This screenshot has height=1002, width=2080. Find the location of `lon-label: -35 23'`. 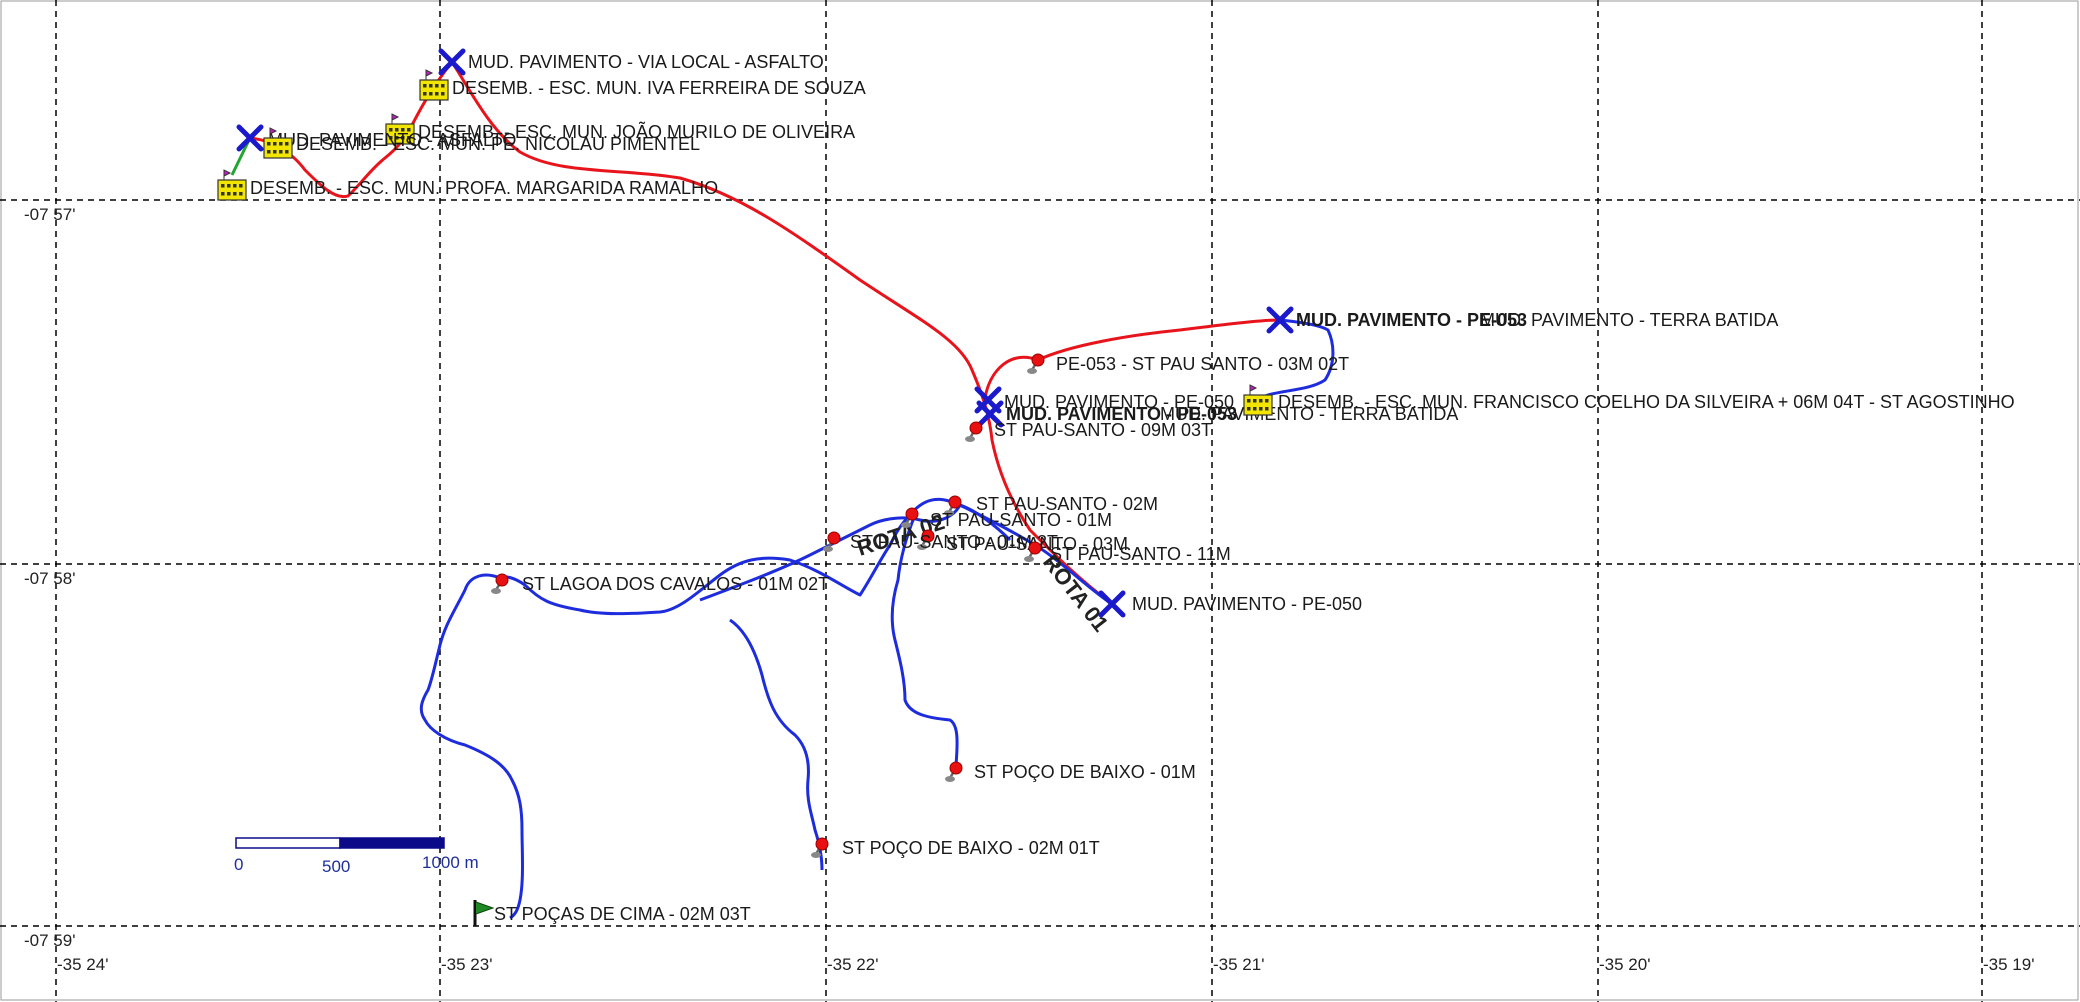

lon-label: -35 23' is located at coordinates (466, 964).